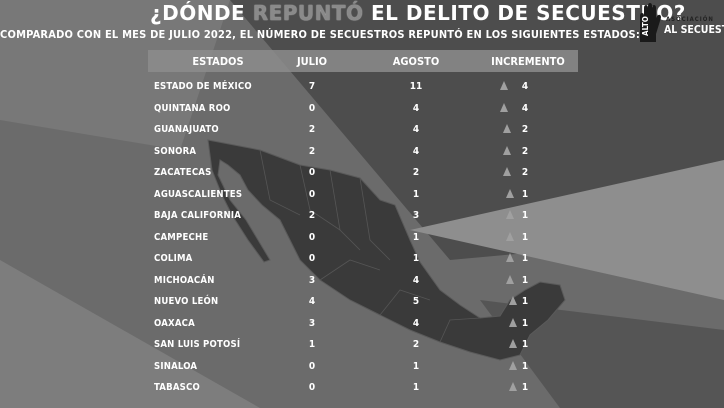 This screenshot has height=408, width=724. I want to click on table-cell-august: 11, so click(416, 86).